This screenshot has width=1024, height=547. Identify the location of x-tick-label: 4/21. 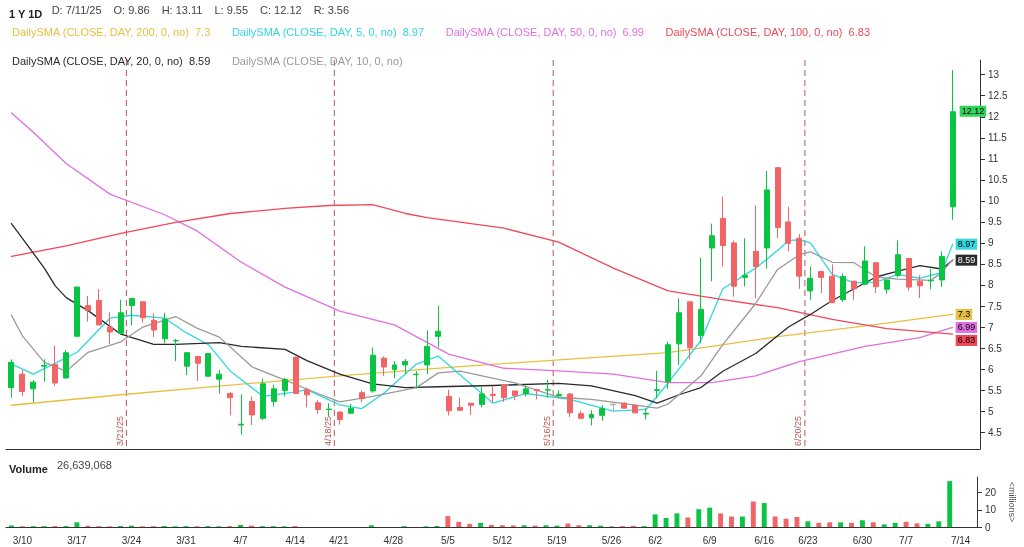
(339, 540).